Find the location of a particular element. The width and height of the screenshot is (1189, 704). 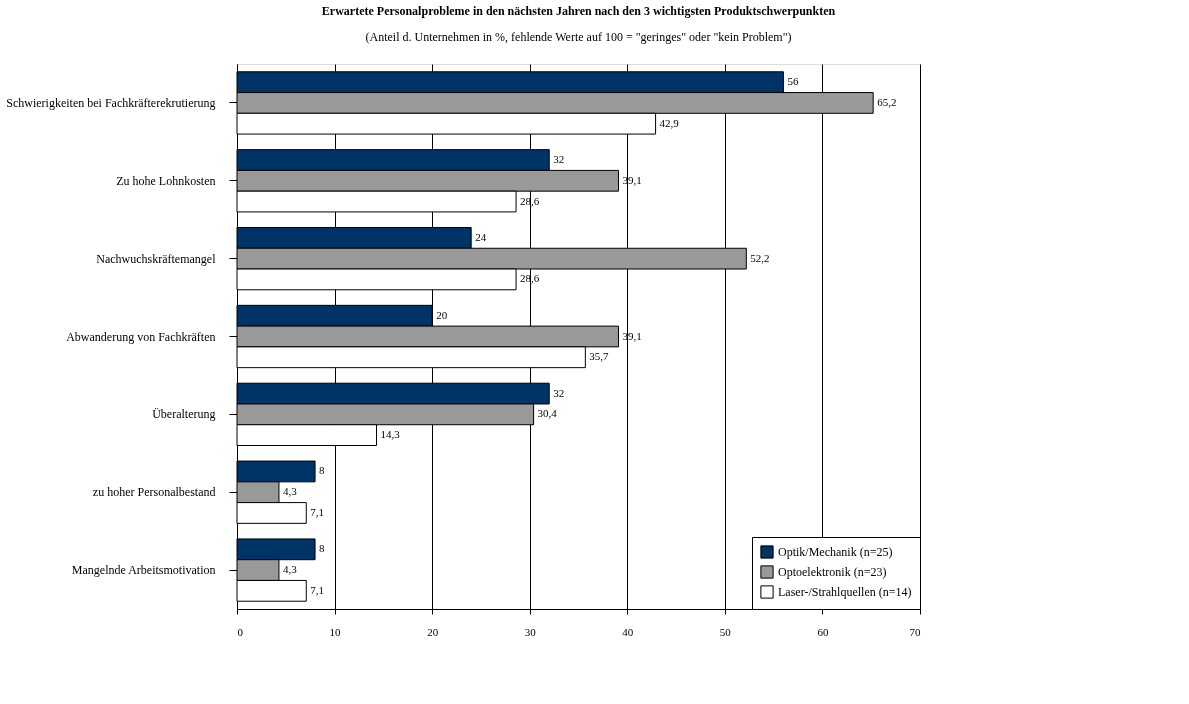

y-tick-label: zu hoher Personalbestand is located at coordinates (154, 492).